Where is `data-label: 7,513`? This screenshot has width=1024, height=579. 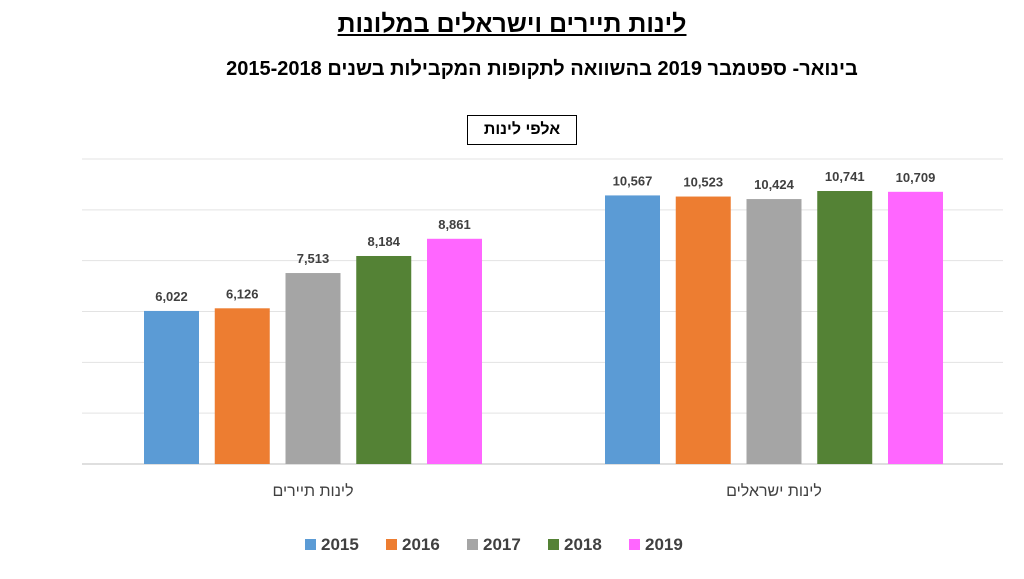 data-label: 7,513 is located at coordinates (313, 258).